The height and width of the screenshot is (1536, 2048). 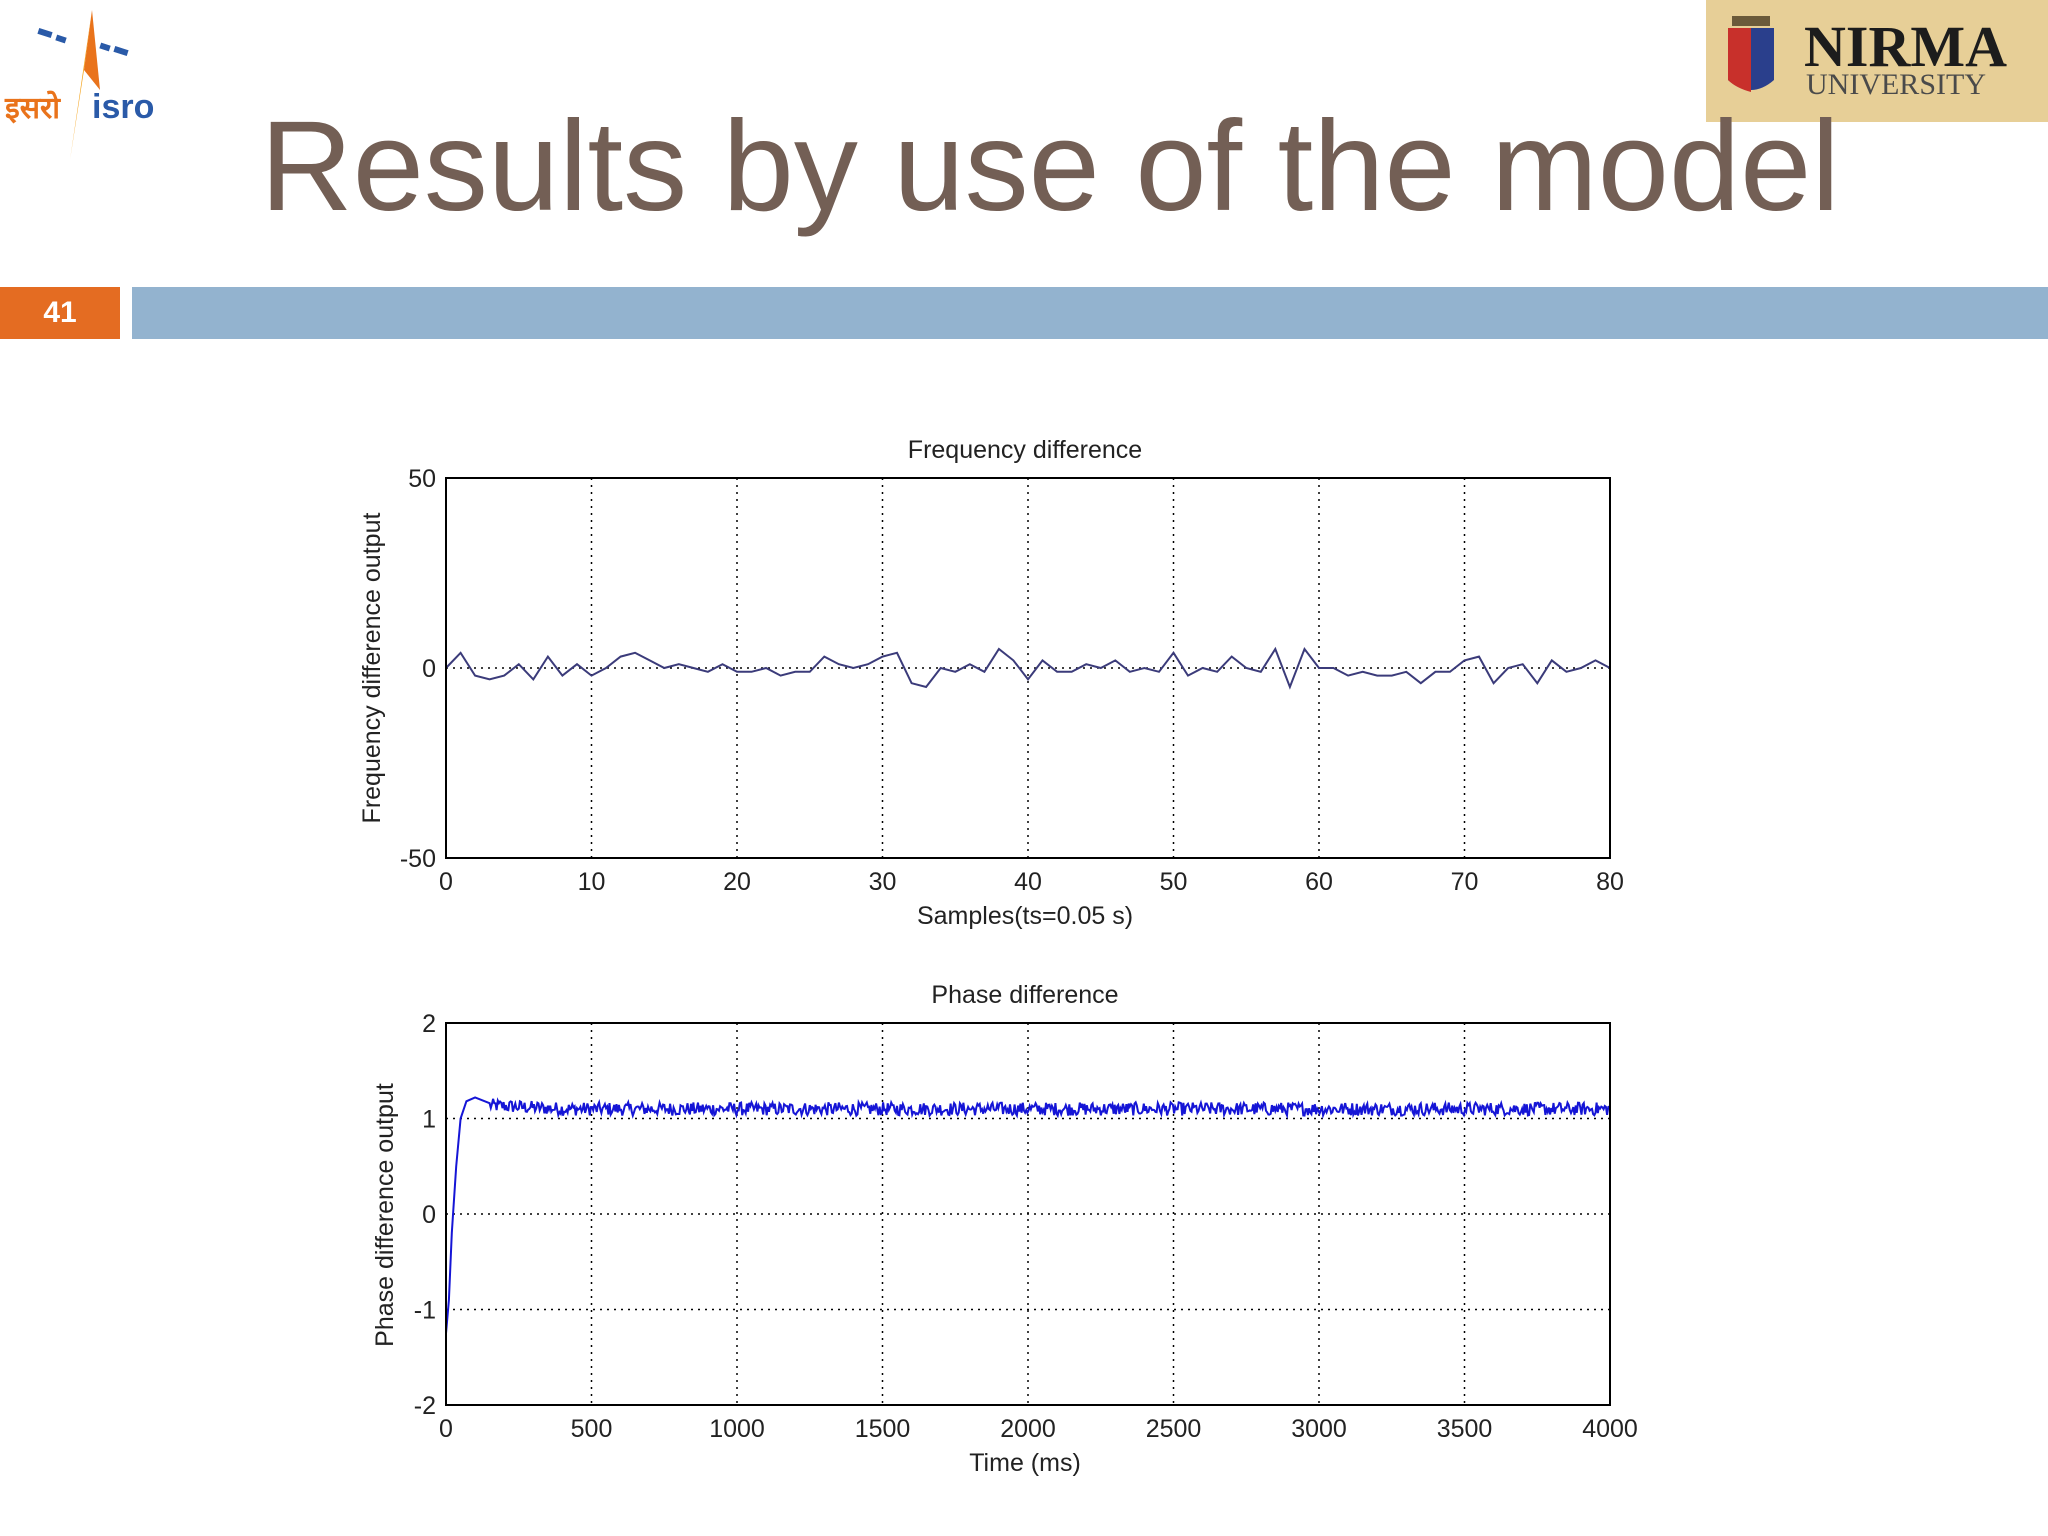 I want to click on plot2-series-line, so click(x=1027, y=1215).